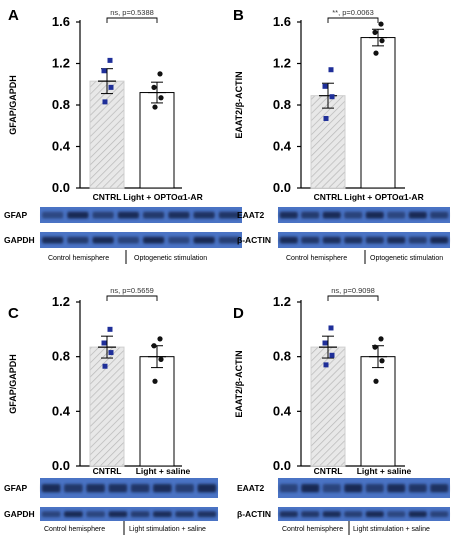  Describe the element at coordinates (132, 290) in the screenshot. I see `significance-label: ns, p=0.5659` at that location.